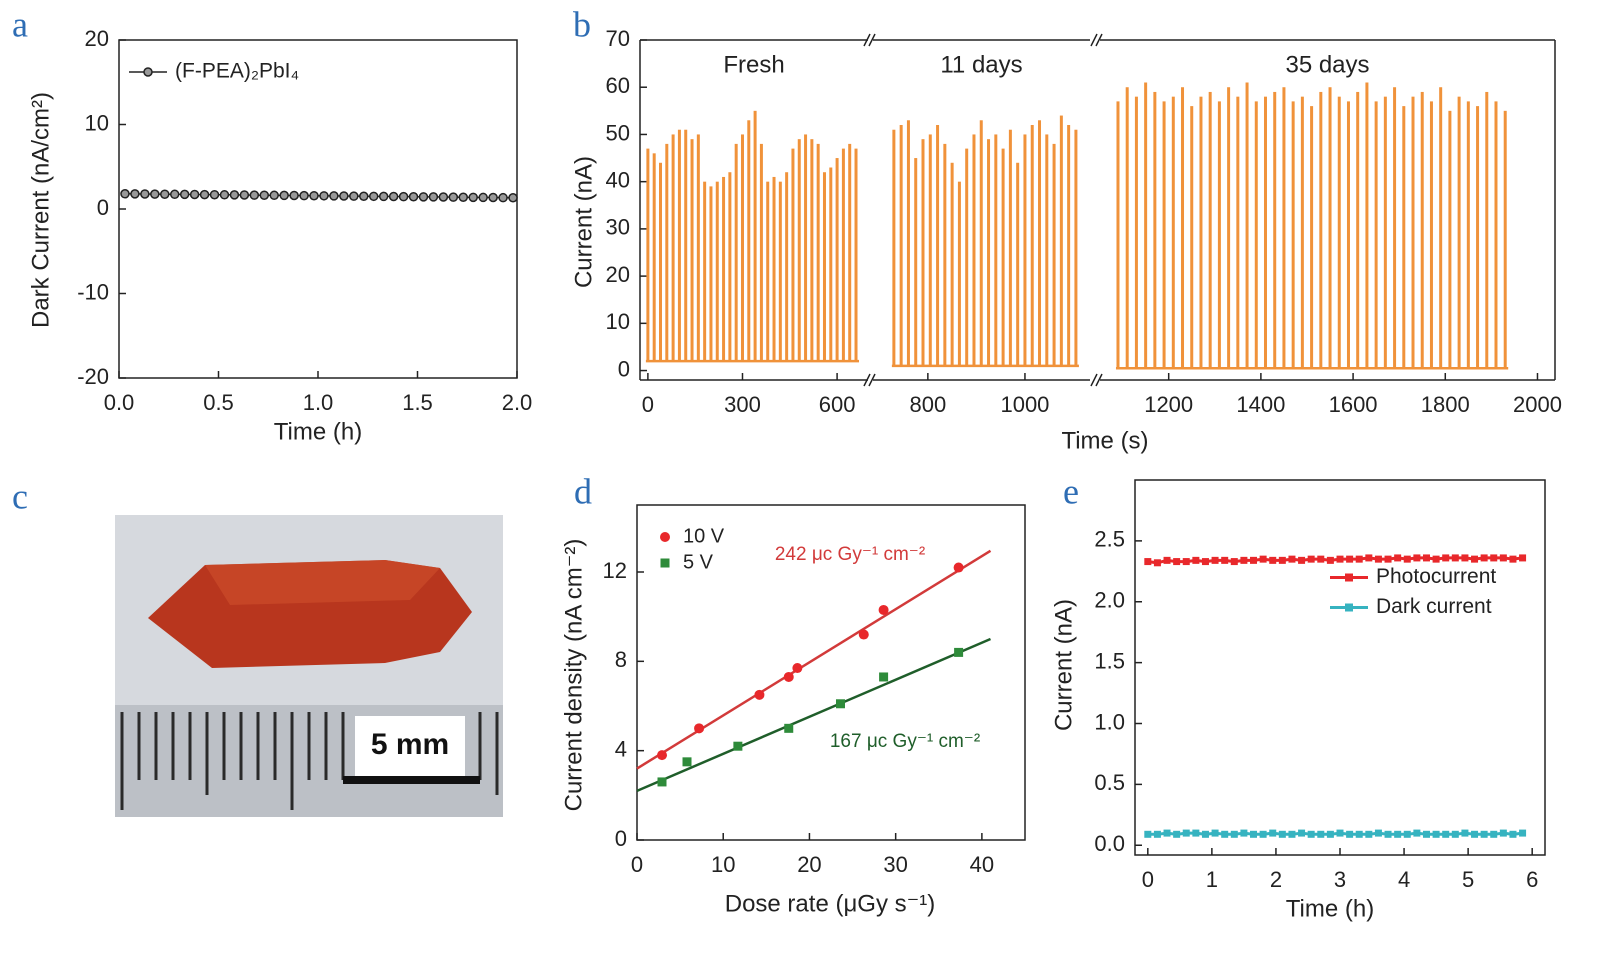 Image resolution: width=1600 pixels, height=955 pixels. I want to click on y-tick-label: 10, so click(97, 122).